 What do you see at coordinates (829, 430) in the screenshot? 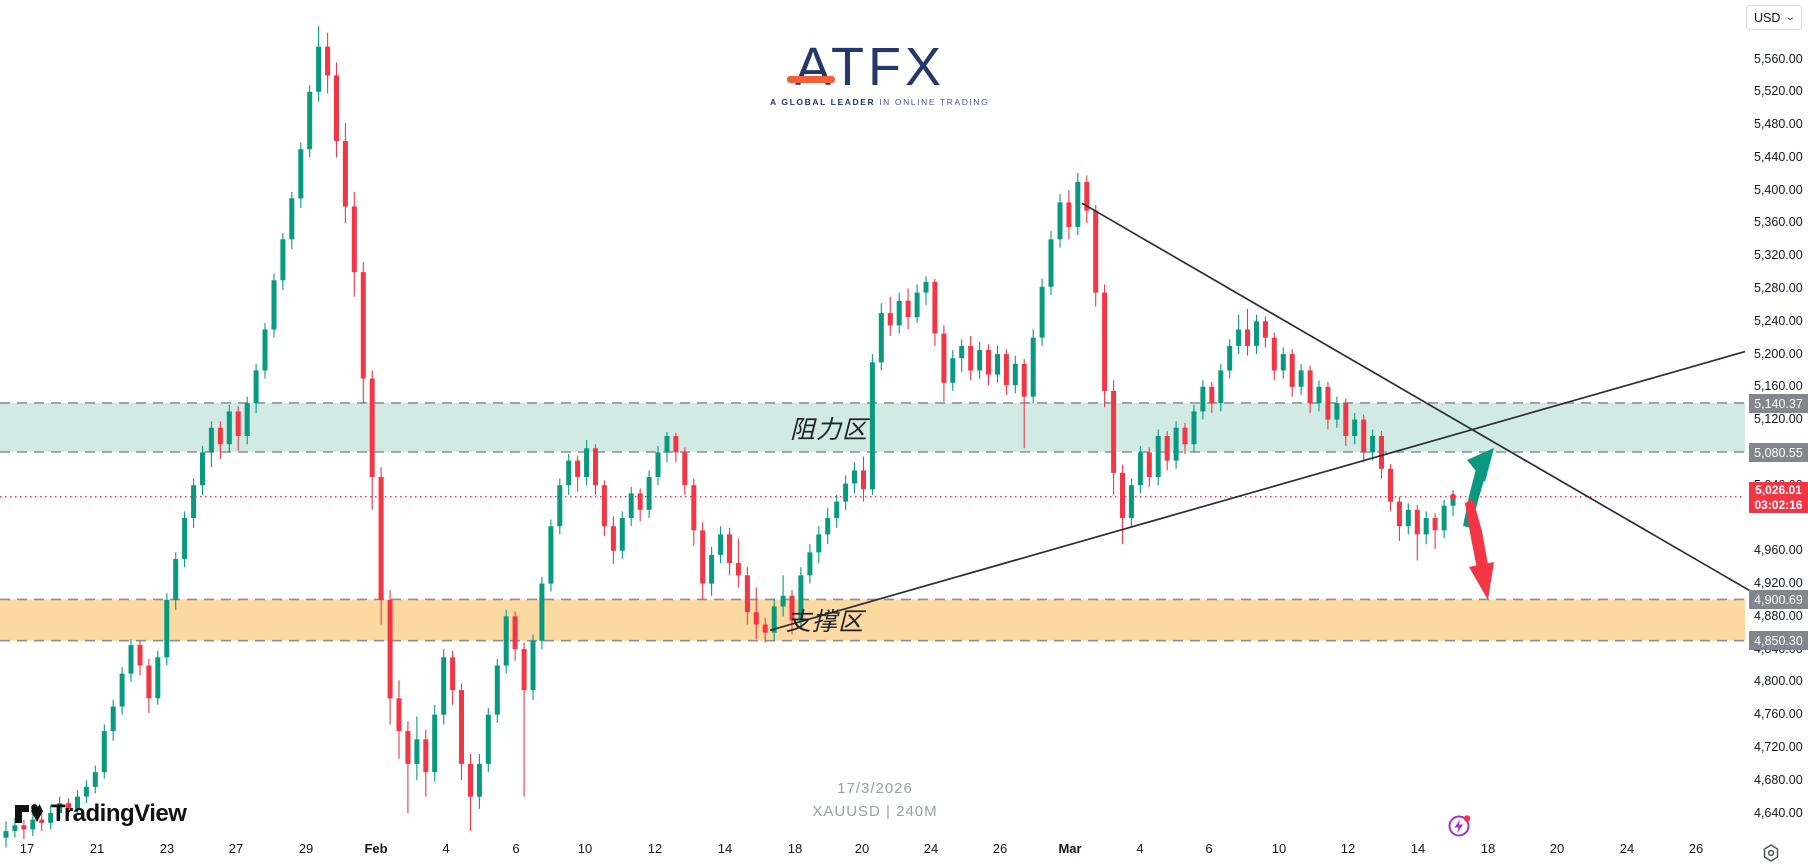
I see `resistance-zone-label: 阻力区` at bounding box center [829, 430].